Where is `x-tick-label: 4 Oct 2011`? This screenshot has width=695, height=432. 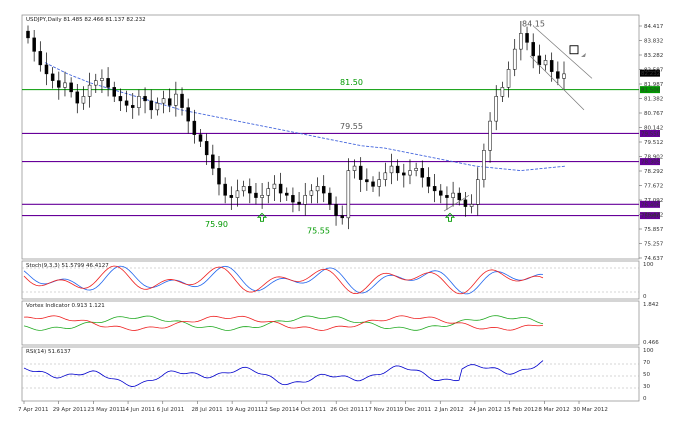 x-tick-label: 4 Oct 2011 is located at coordinates (311, 410).